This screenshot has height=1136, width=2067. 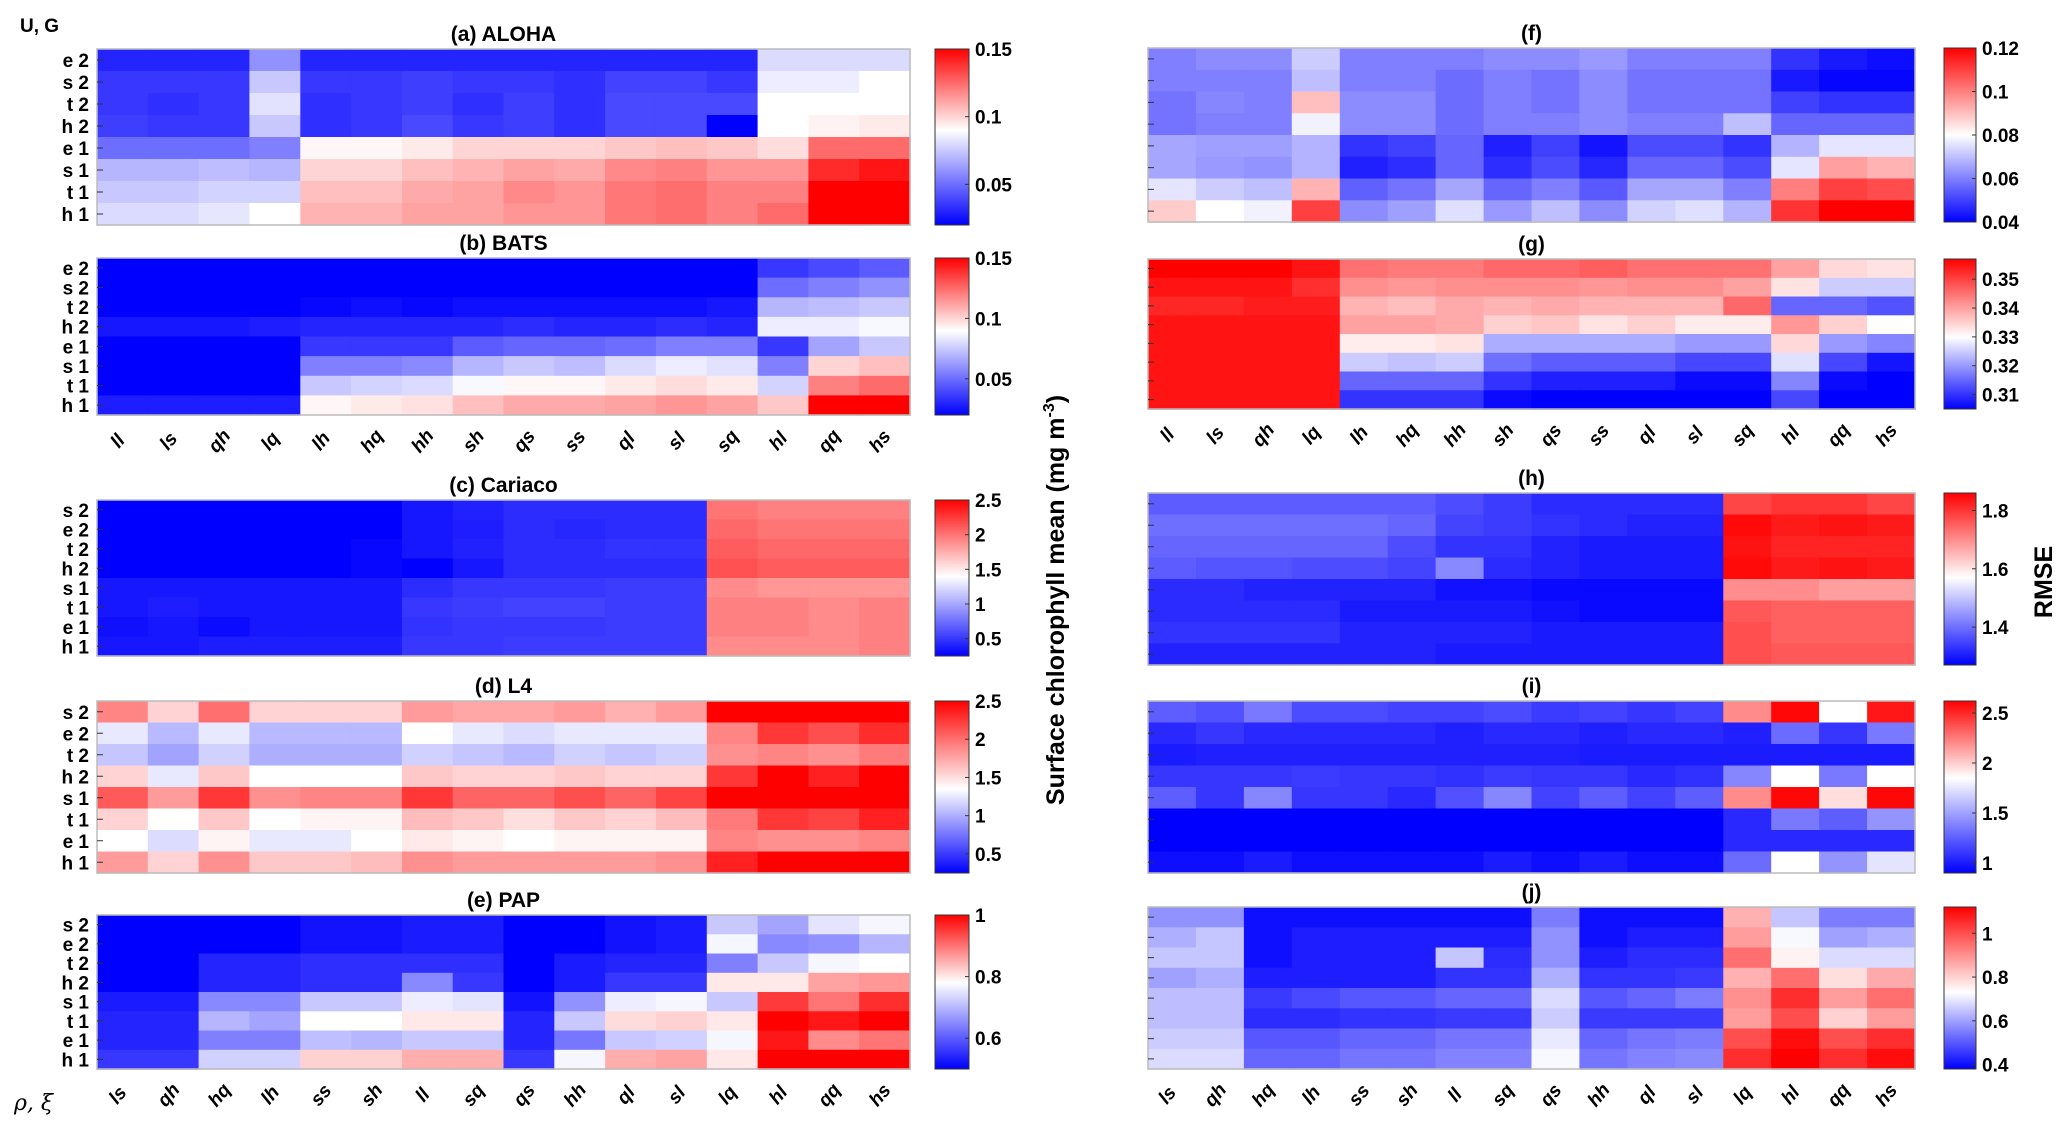 I want to click on colorbar-tick-label: 0.34, so click(x=2000, y=309).